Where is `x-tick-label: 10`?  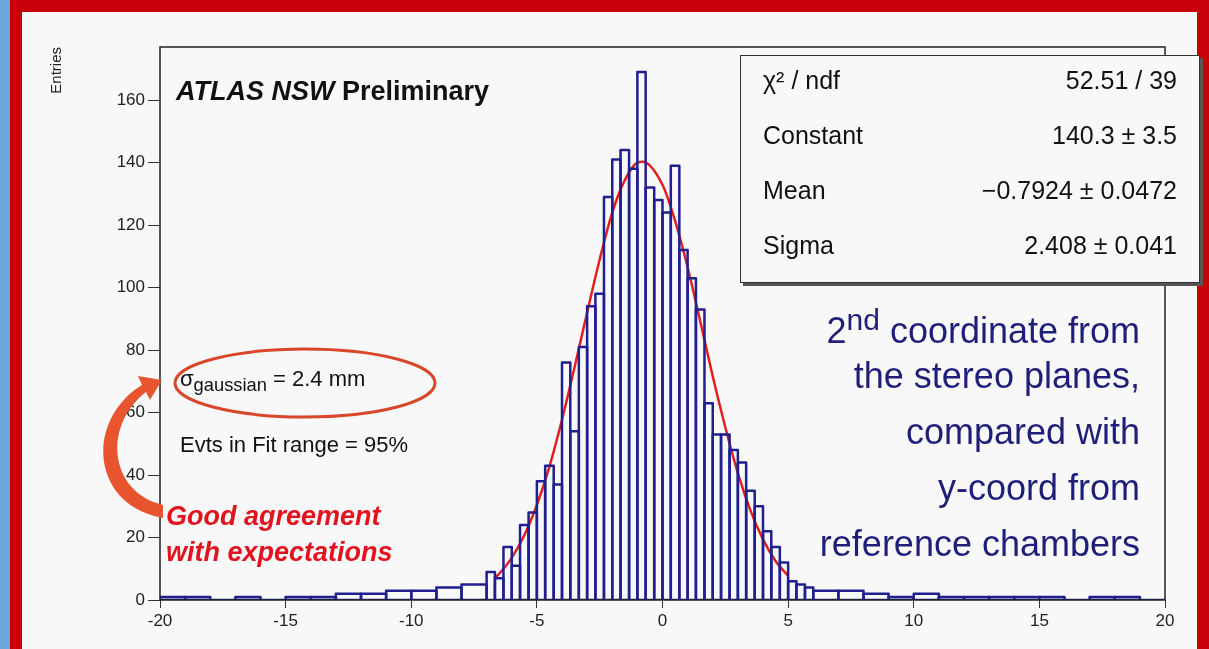 x-tick-label: 10 is located at coordinates (914, 620).